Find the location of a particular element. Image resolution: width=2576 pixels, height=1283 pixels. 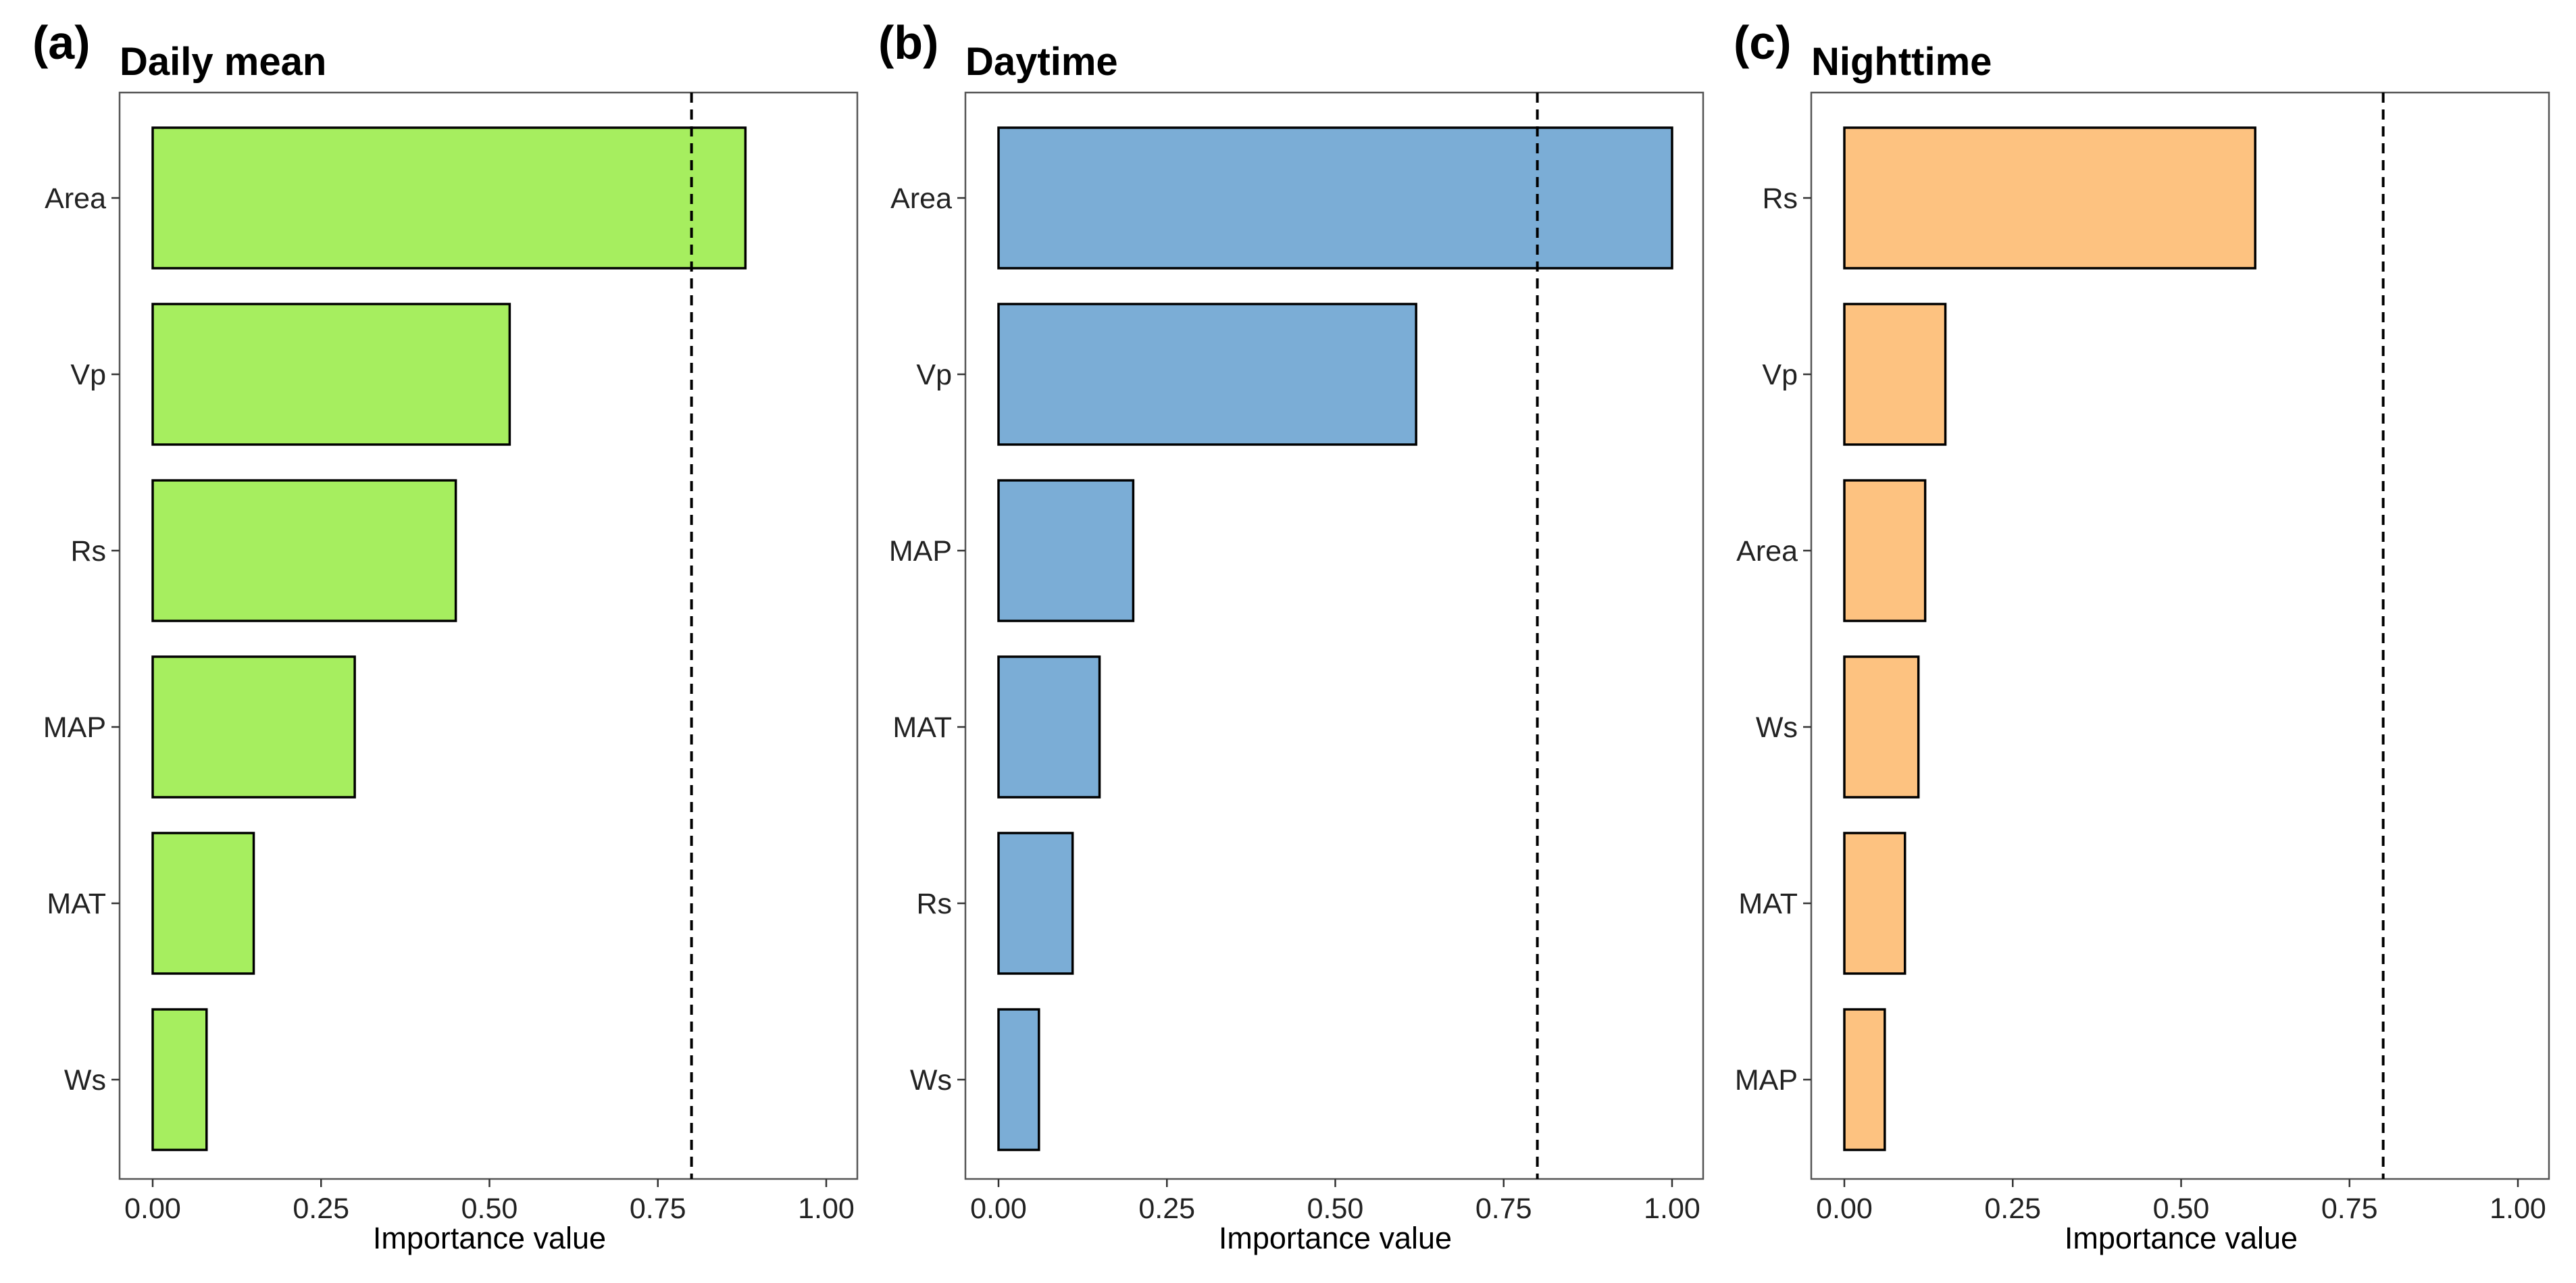

panel-label: (a) is located at coordinates (61, 42).